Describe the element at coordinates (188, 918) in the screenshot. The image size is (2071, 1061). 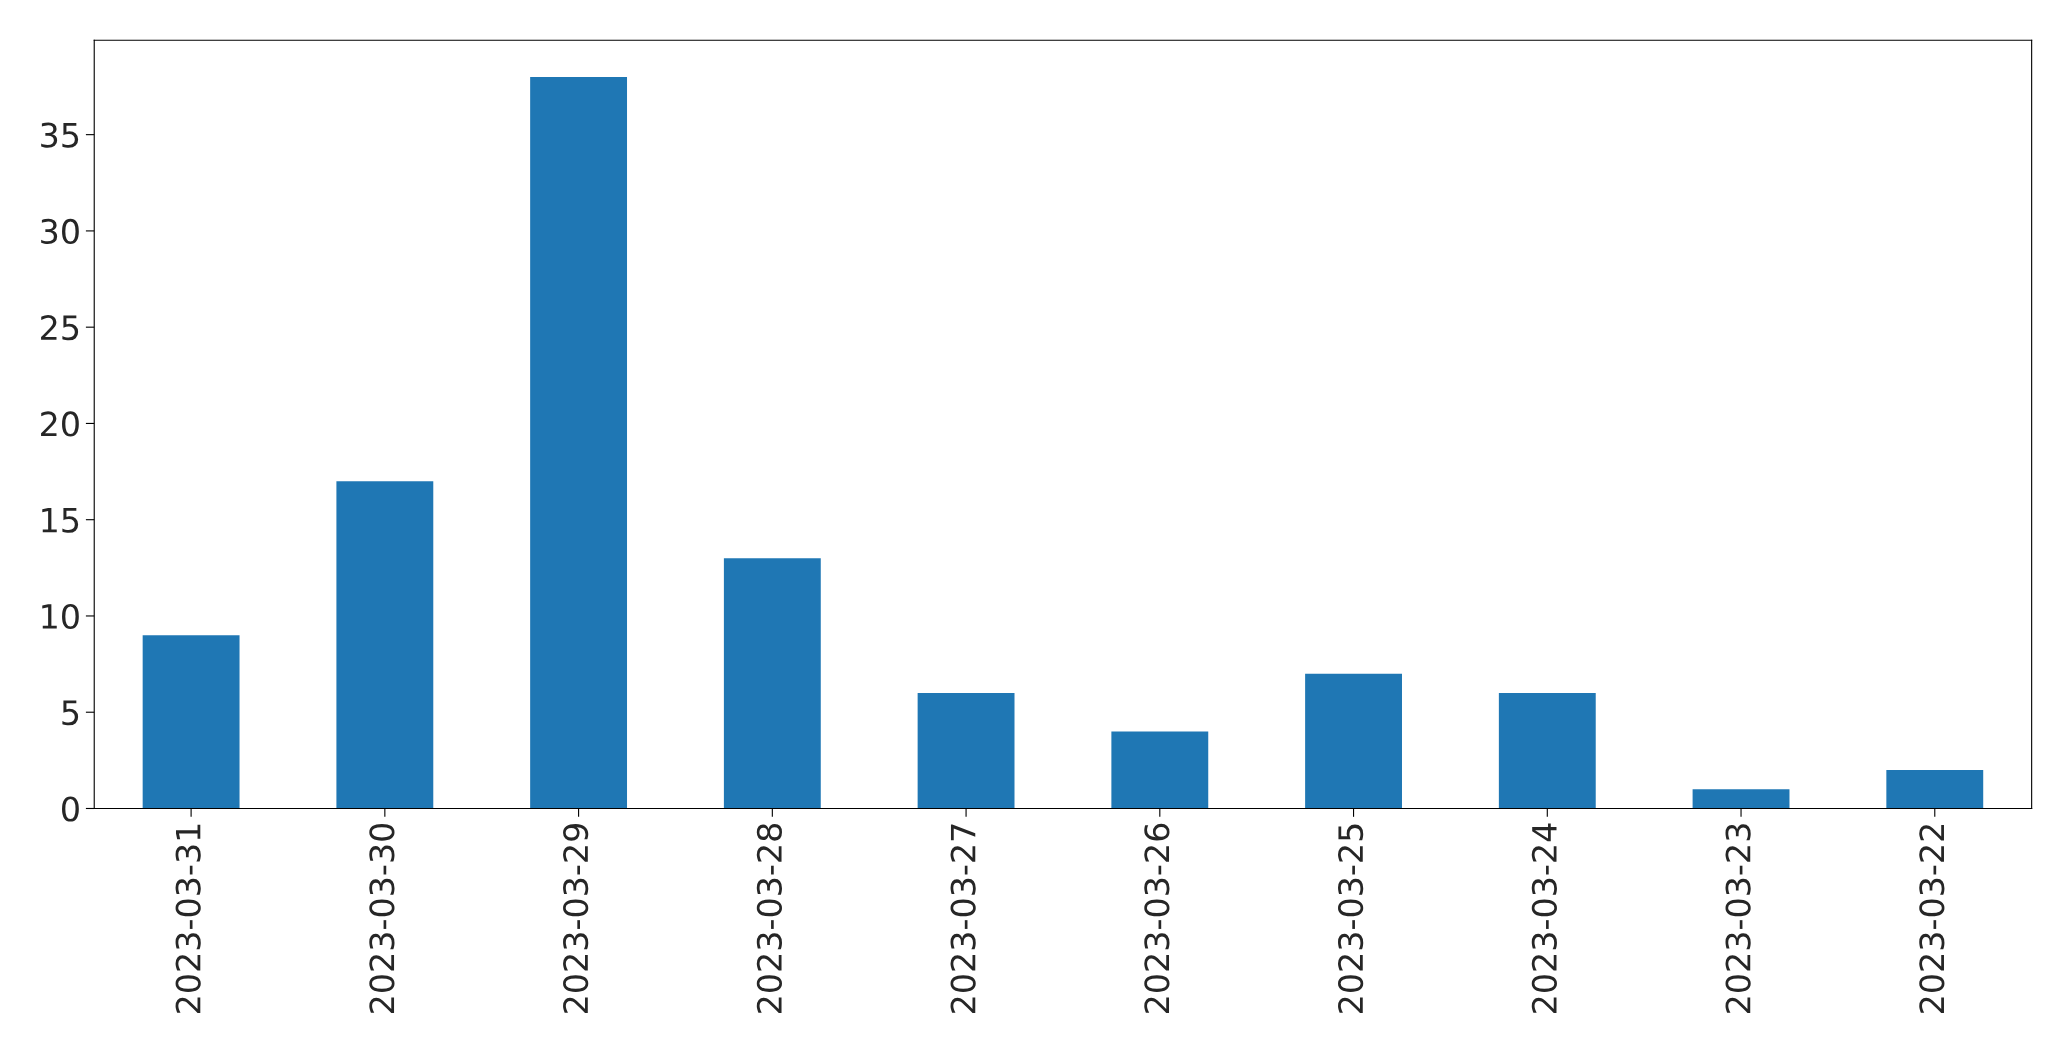
I see `x-tick-label: 2023-03-31` at that location.